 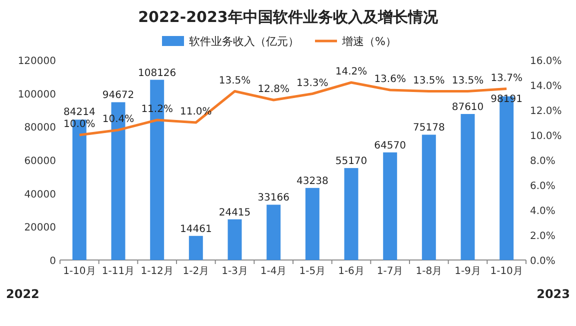 I want to click on y2-tick-label: 8.0%, so click(x=543, y=161).